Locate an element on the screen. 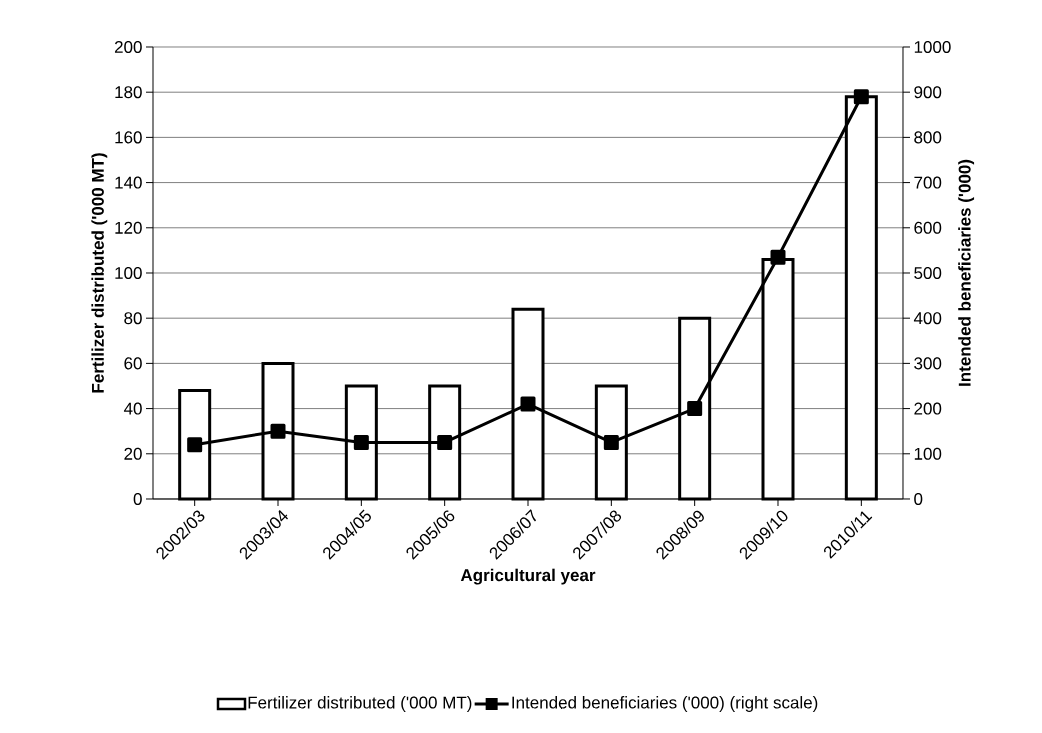 This screenshot has width=1042, height=733. y-tick-label: 60 is located at coordinates (133, 363).